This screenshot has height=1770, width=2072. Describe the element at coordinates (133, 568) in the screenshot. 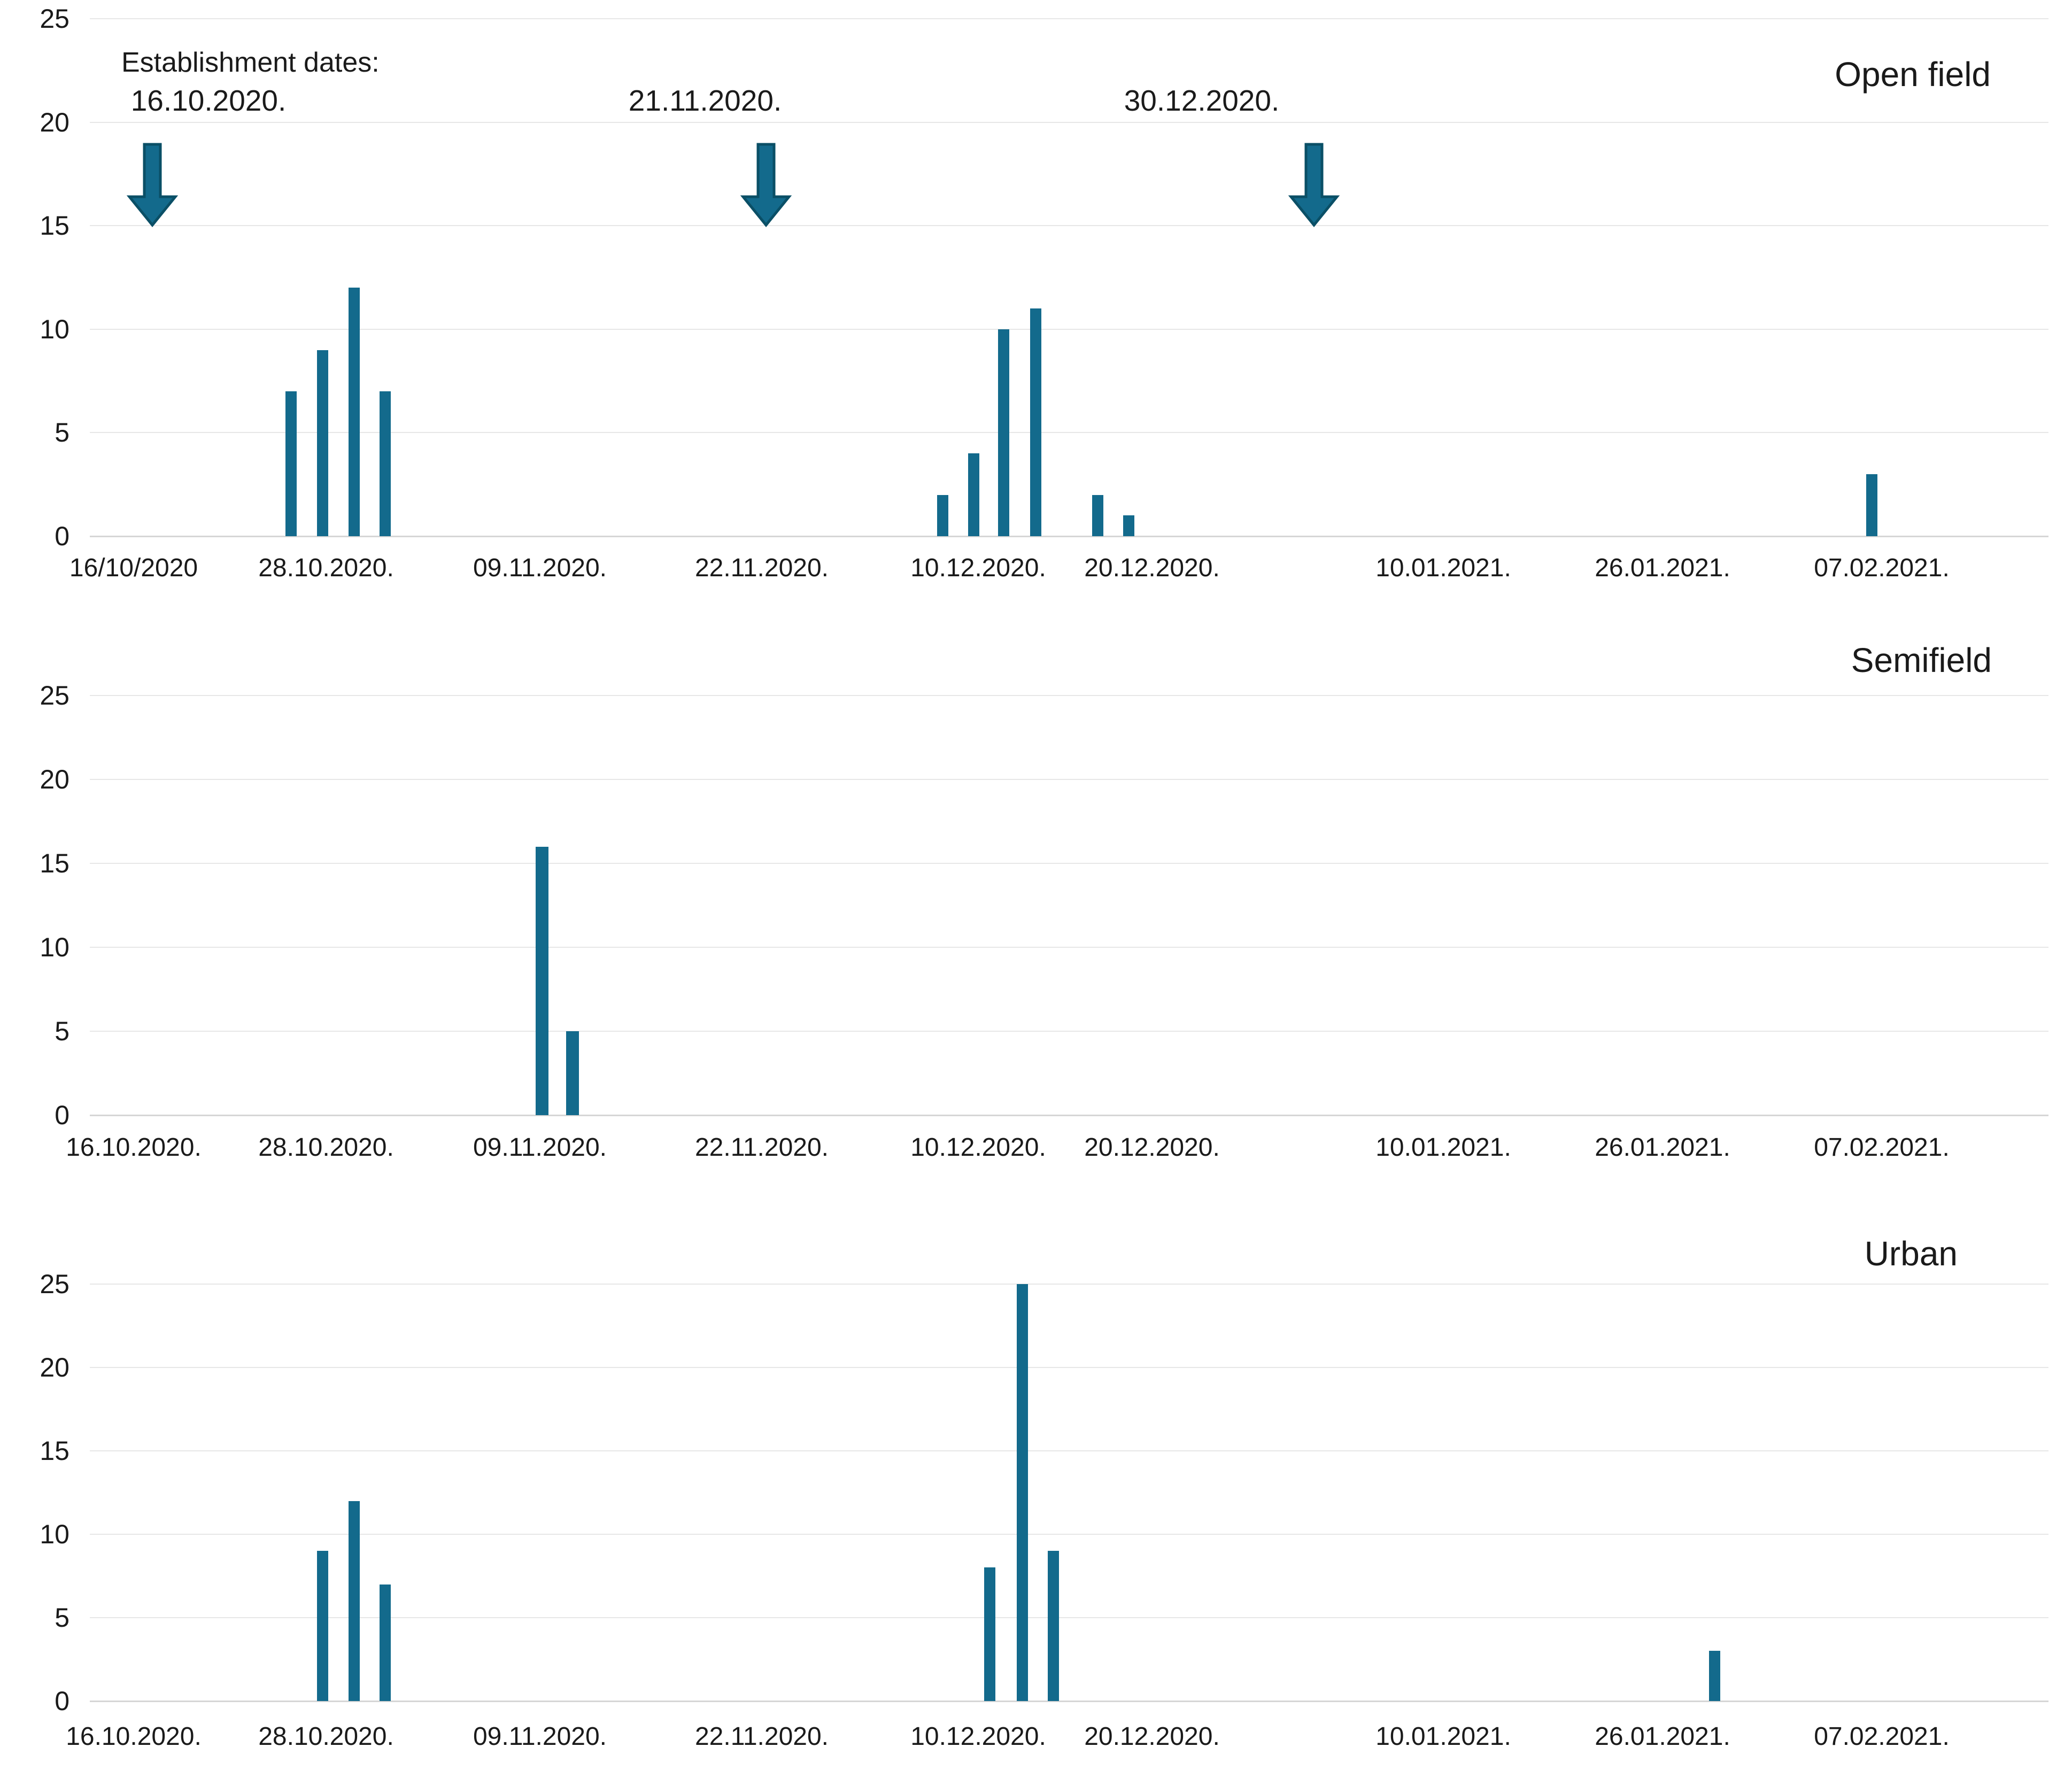

I see `x-axis-tick-label: 16/10/2020` at that location.